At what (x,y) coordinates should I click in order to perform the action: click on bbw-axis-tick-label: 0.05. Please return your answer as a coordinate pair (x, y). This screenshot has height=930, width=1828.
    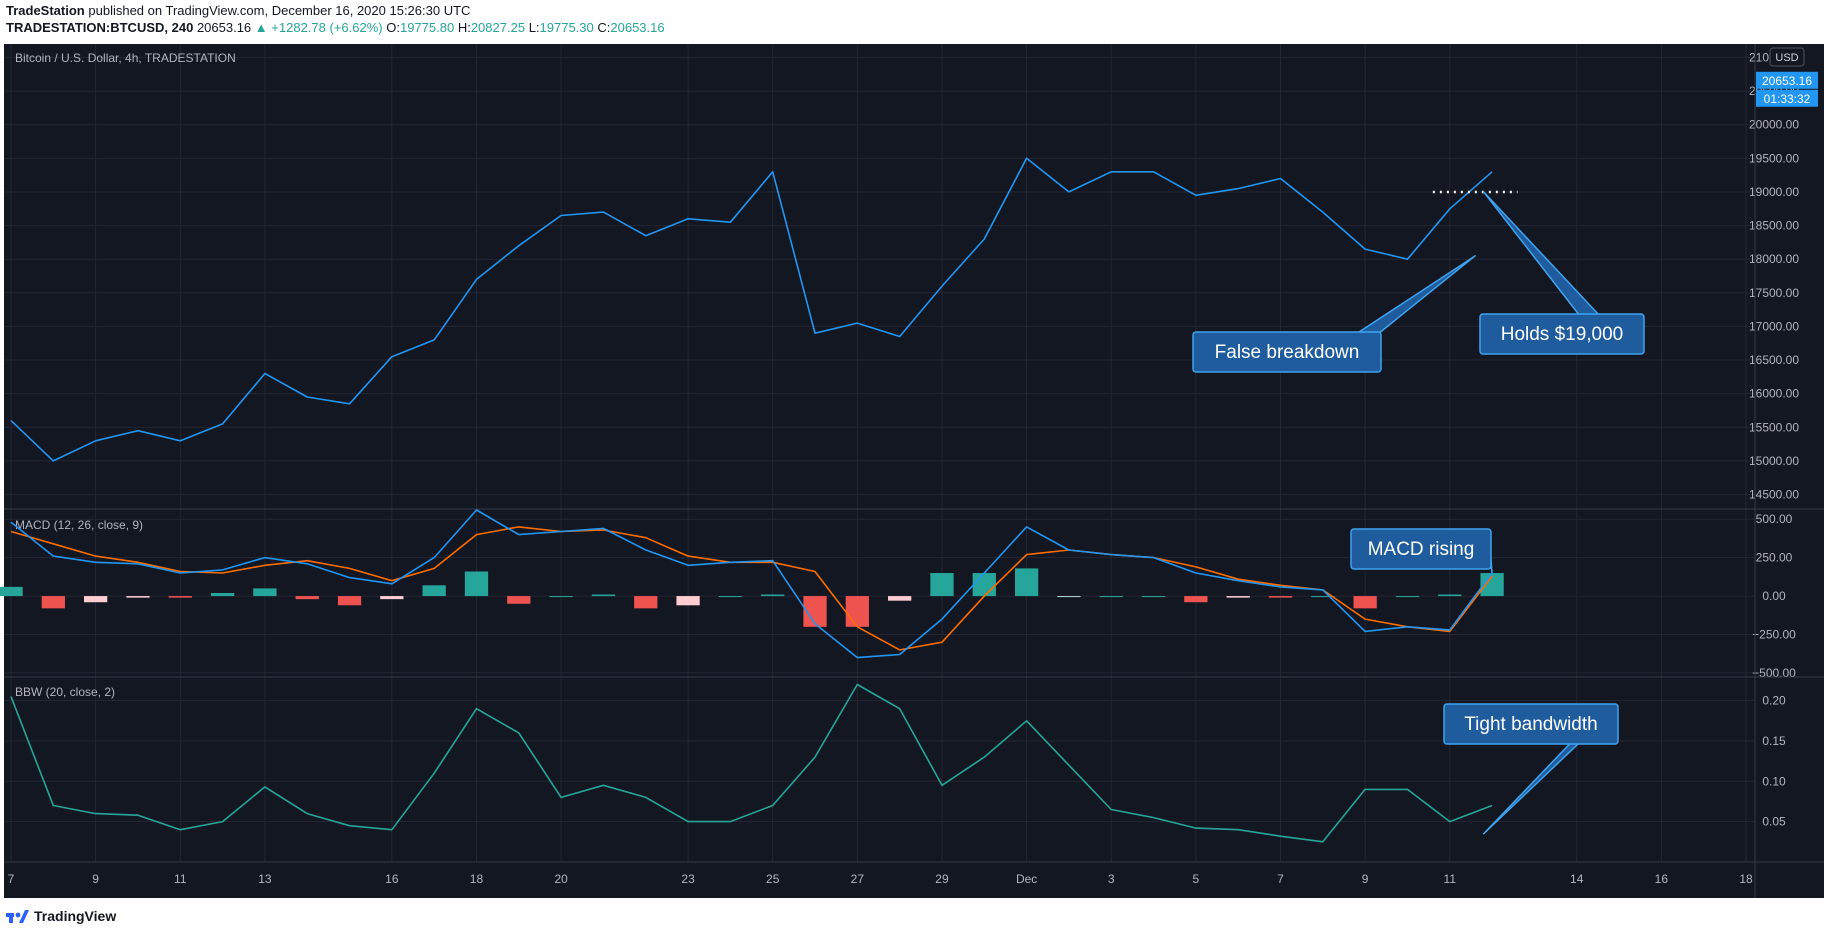
    Looking at the image, I should click on (1774, 822).